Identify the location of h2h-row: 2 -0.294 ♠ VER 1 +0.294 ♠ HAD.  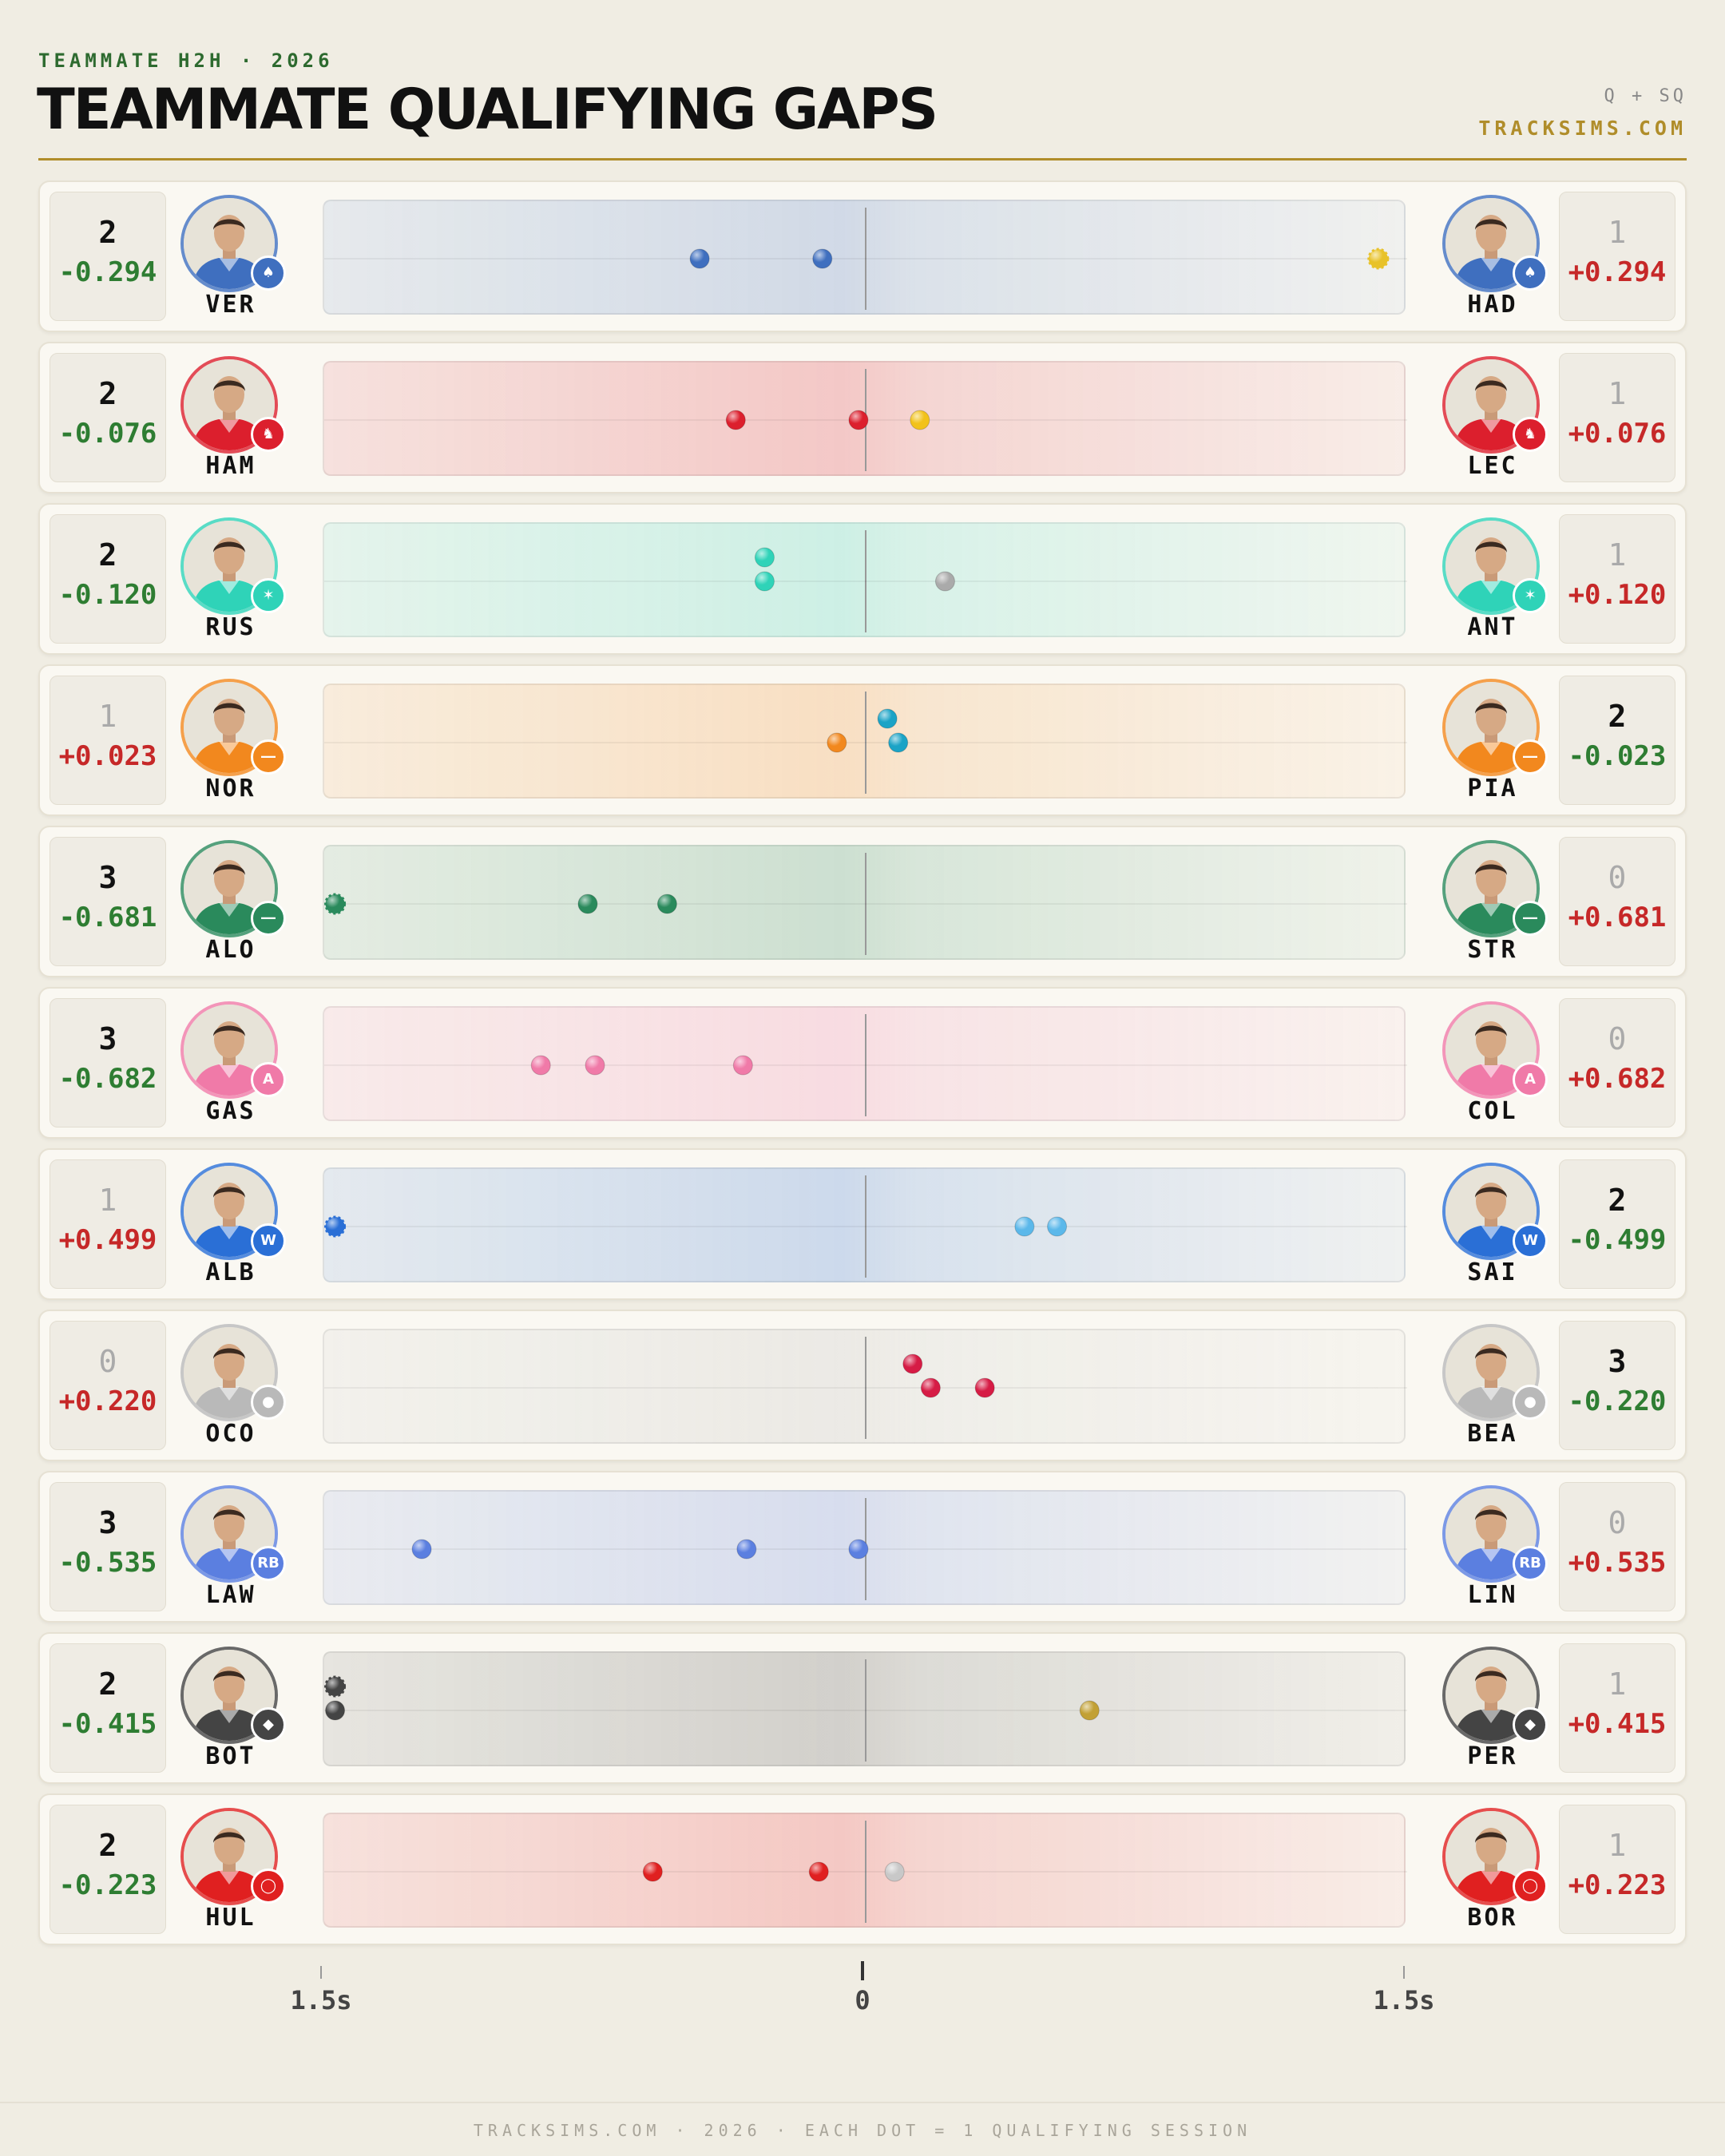
(862, 256).